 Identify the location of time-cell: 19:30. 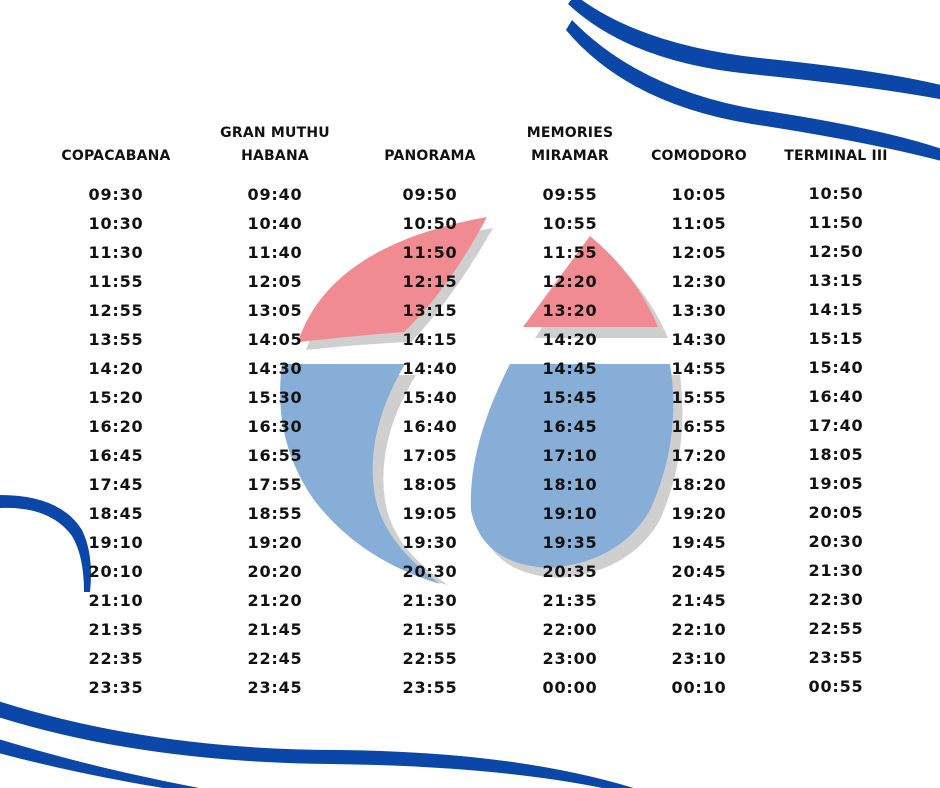
(430, 542).